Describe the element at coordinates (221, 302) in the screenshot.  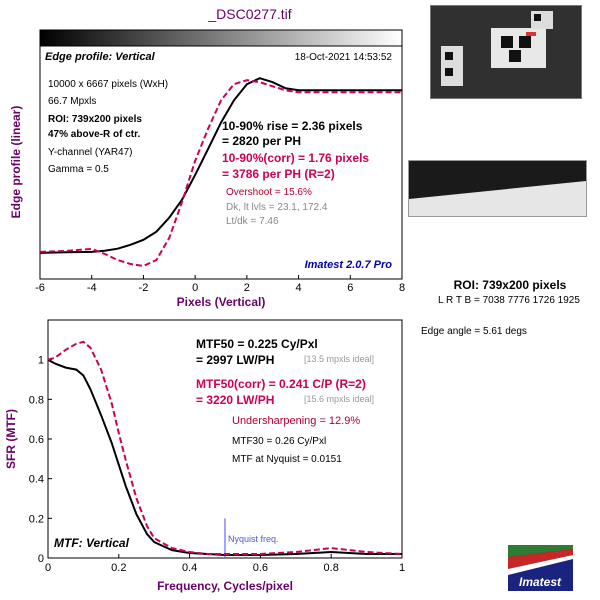
I see `edge-xlabel: Pixels (Vertical)` at that location.